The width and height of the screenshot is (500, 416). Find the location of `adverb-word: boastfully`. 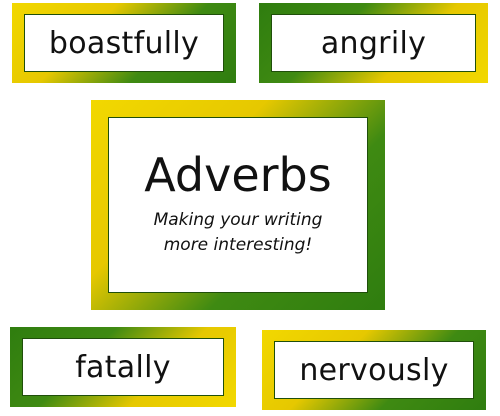

adverb-word: boastfully is located at coordinates (124, 43).